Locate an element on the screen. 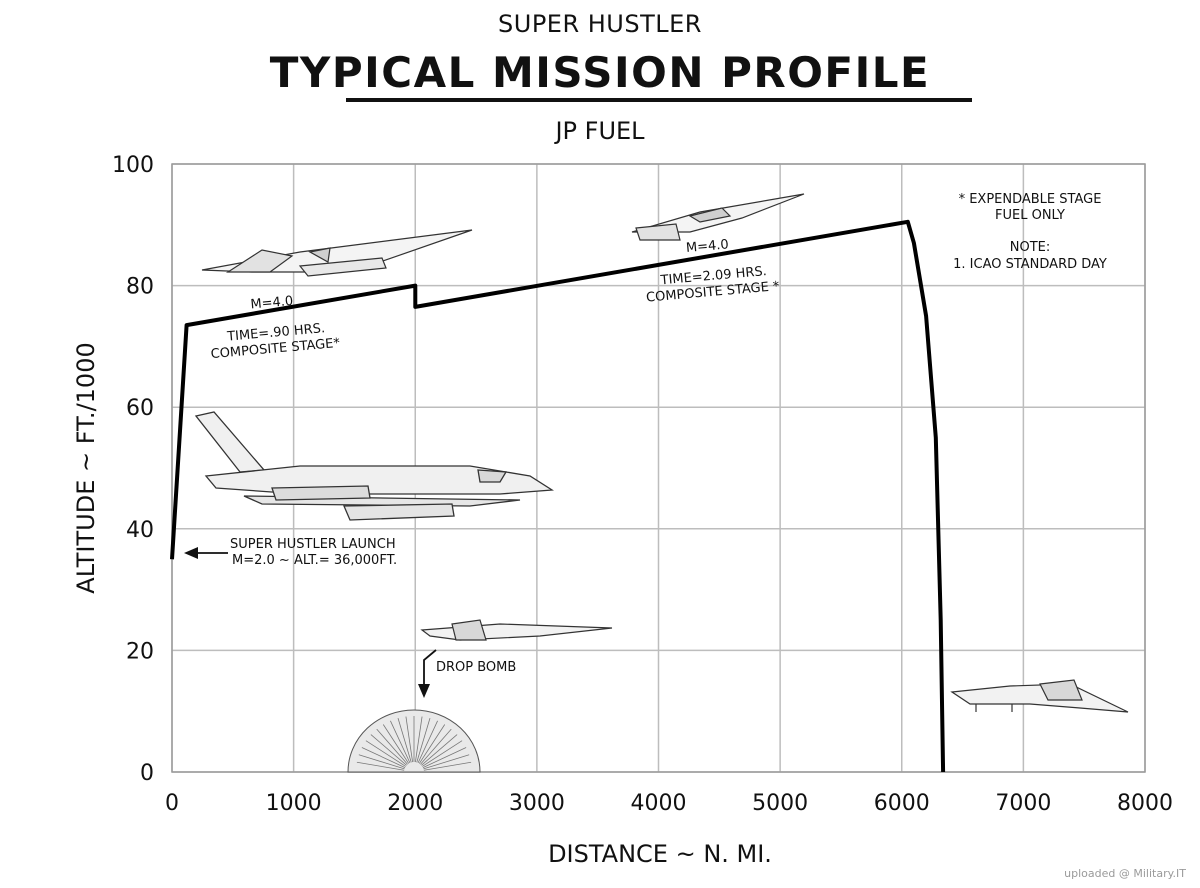 The image size is (1200, 888). y-tick-label: 100 is located at coordinates (133, 165).